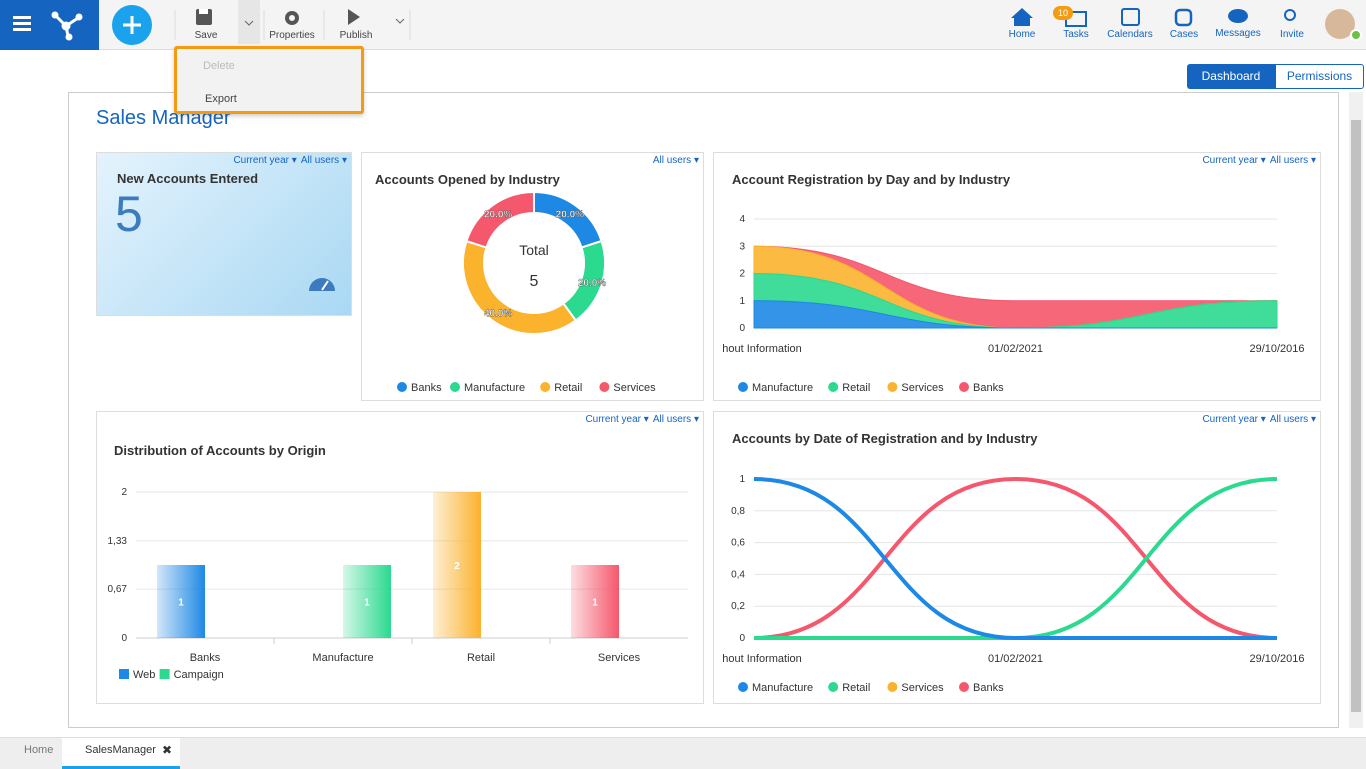  What do you see at coordinates (132, 25) in the screenshot?
I see `add-button` at bounding box center [132, 25].